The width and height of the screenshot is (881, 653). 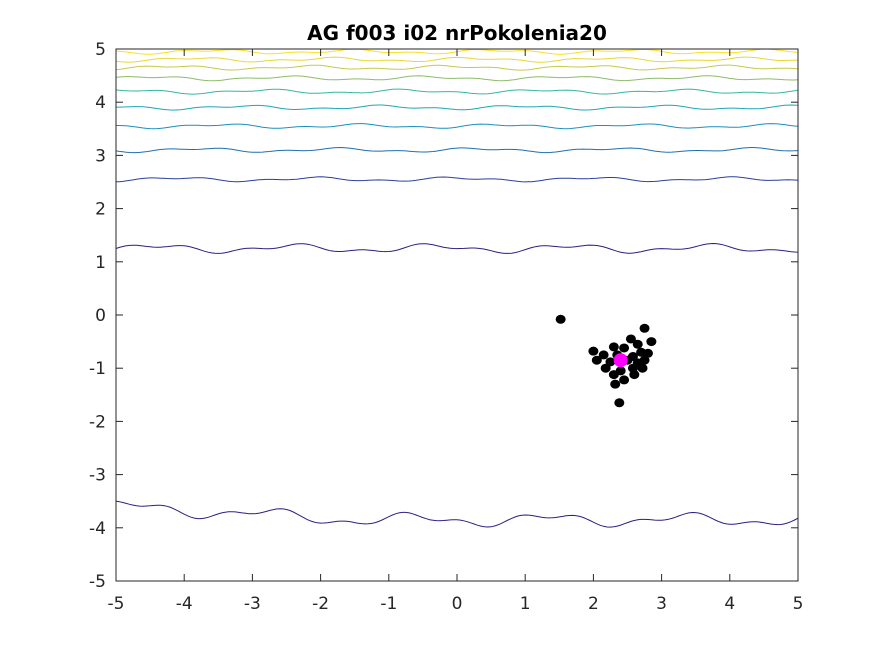 I want to click on y-tick-label: 5, so click(x=100, y=50).